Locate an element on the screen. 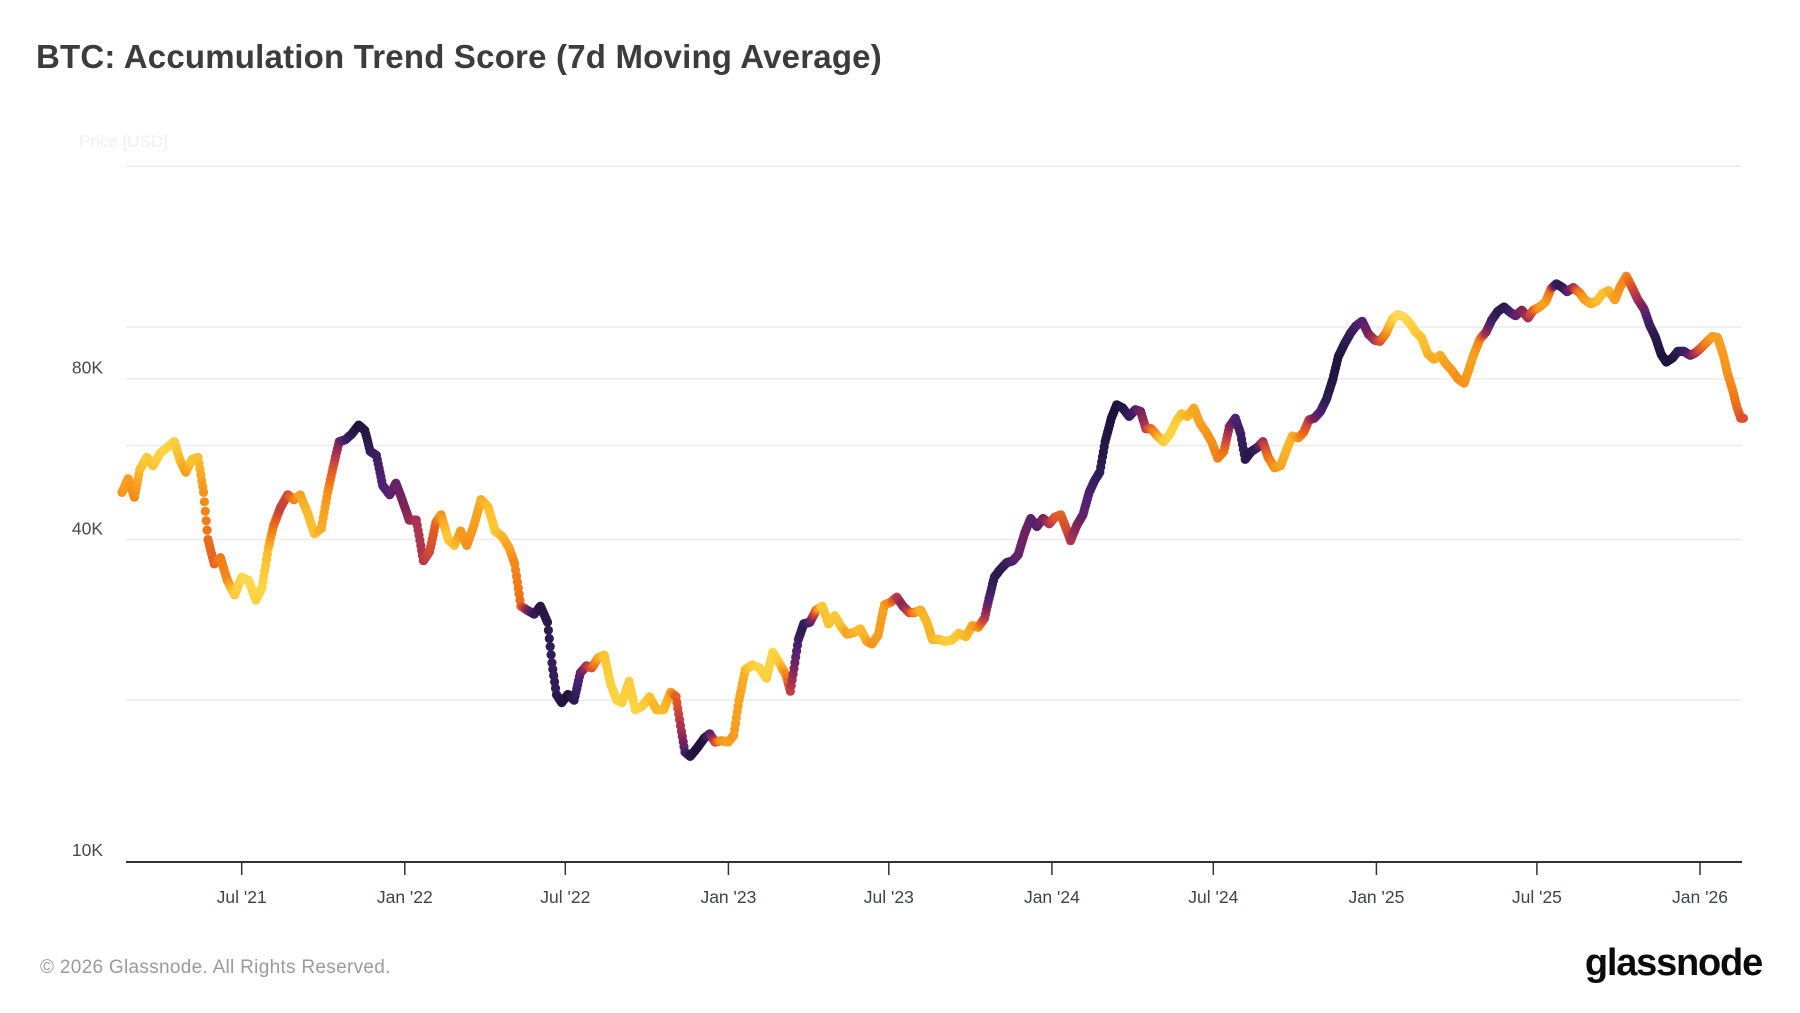 This screenshot has width=1800, height=1013. x-tick-label: Jan '26 is located at coordinates (1700, 897).